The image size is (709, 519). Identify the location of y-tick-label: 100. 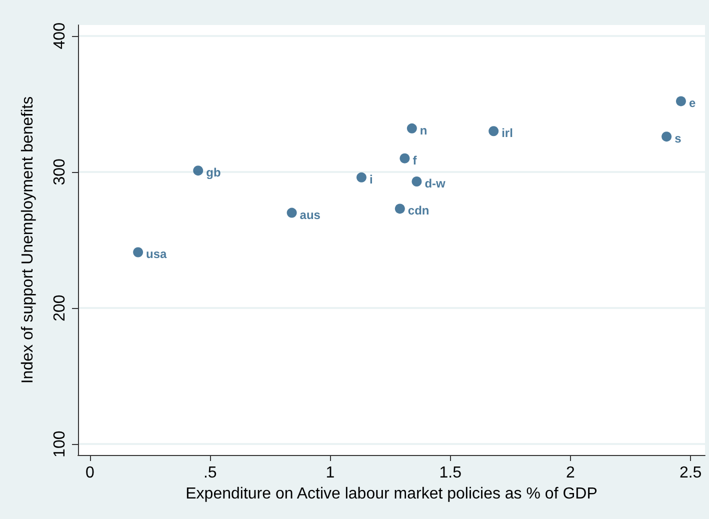
(60, 444).